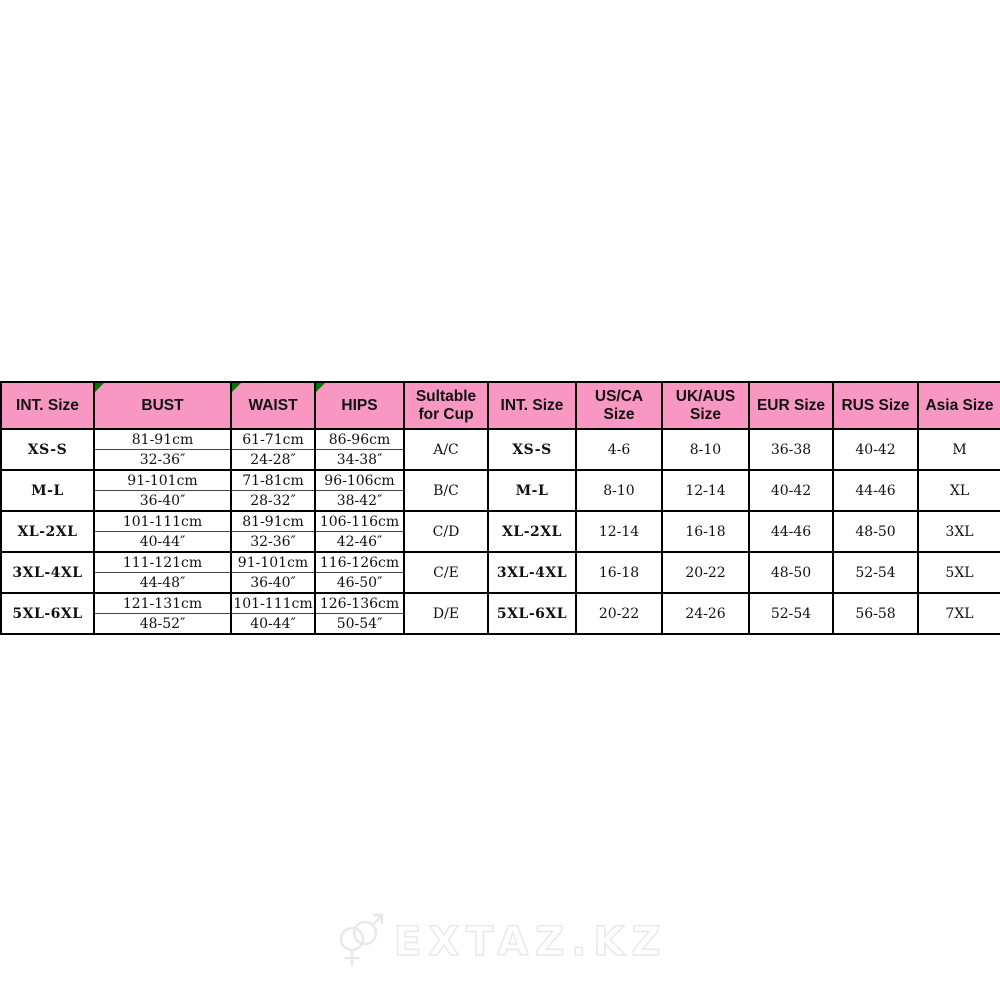 The image size is (1000, 1000). What do you see at coordinates (532, 449) in the screenshot?
I see `int-size2-cell: XS-S` at bounding box center [532, 449].